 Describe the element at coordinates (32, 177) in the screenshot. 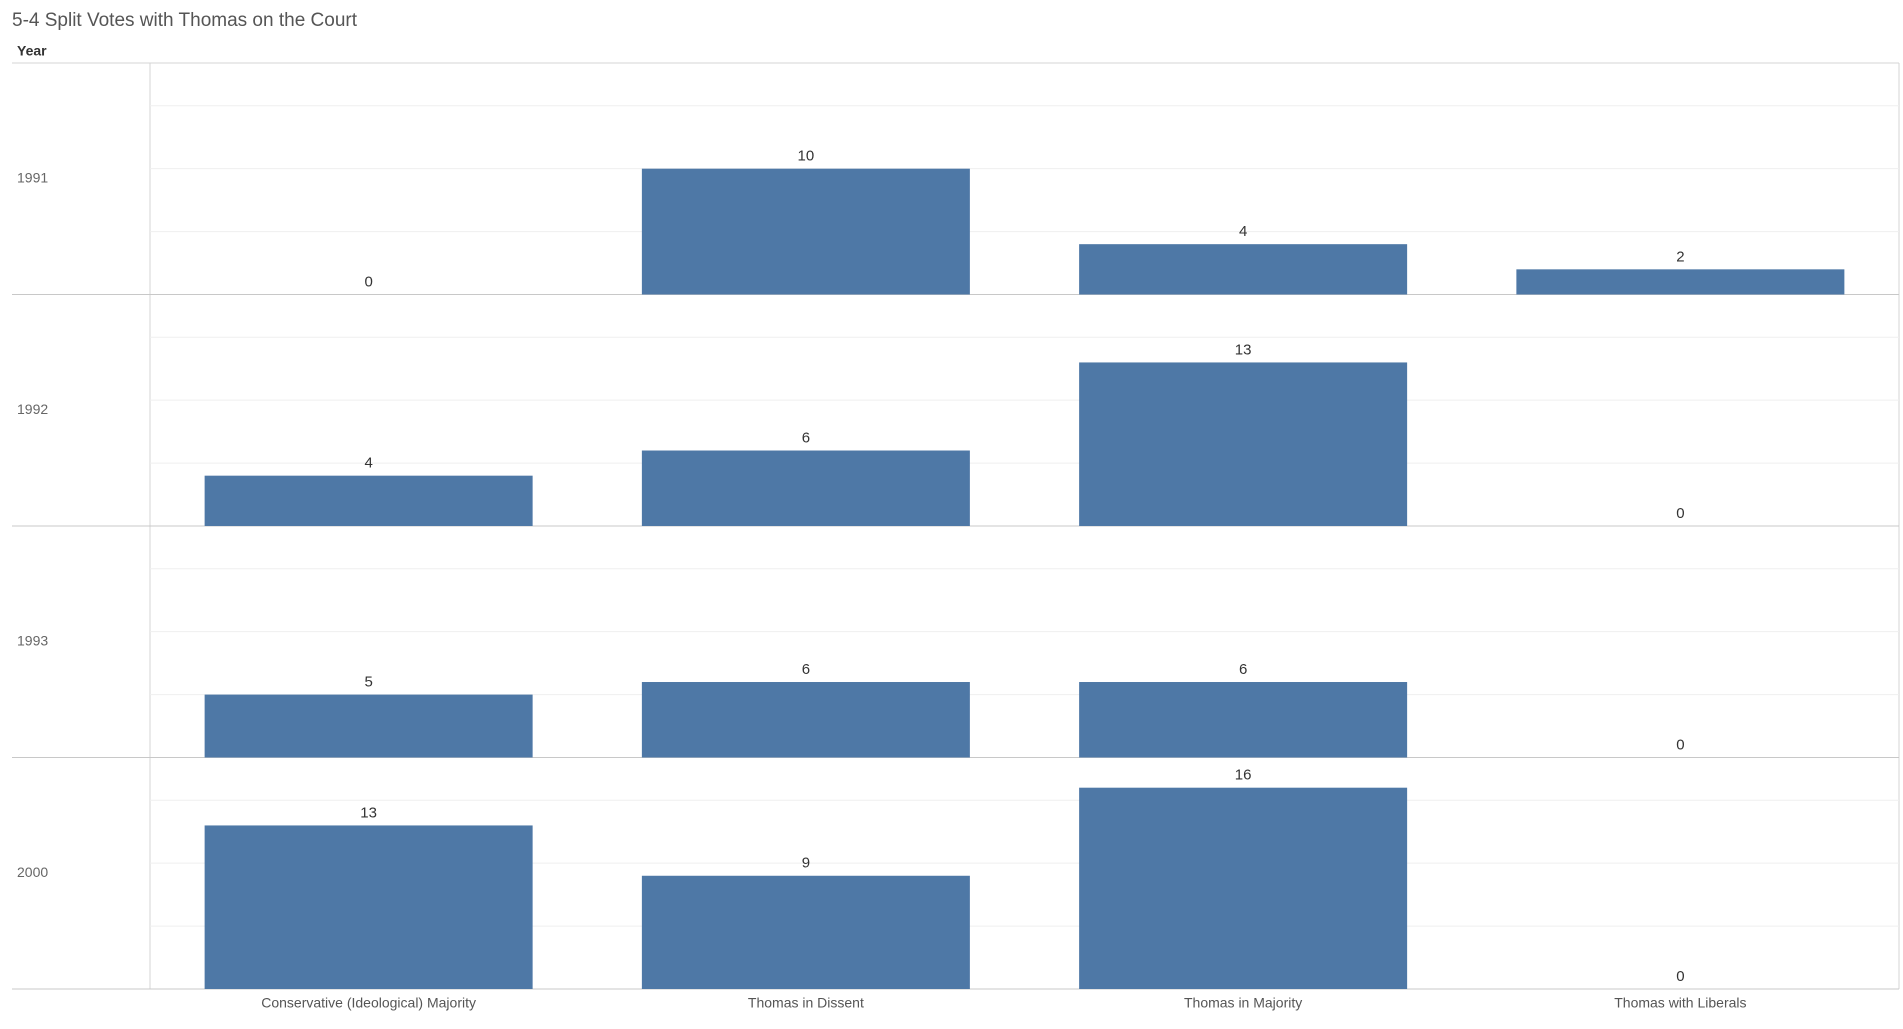

I see `row-label: 1991` at that location.